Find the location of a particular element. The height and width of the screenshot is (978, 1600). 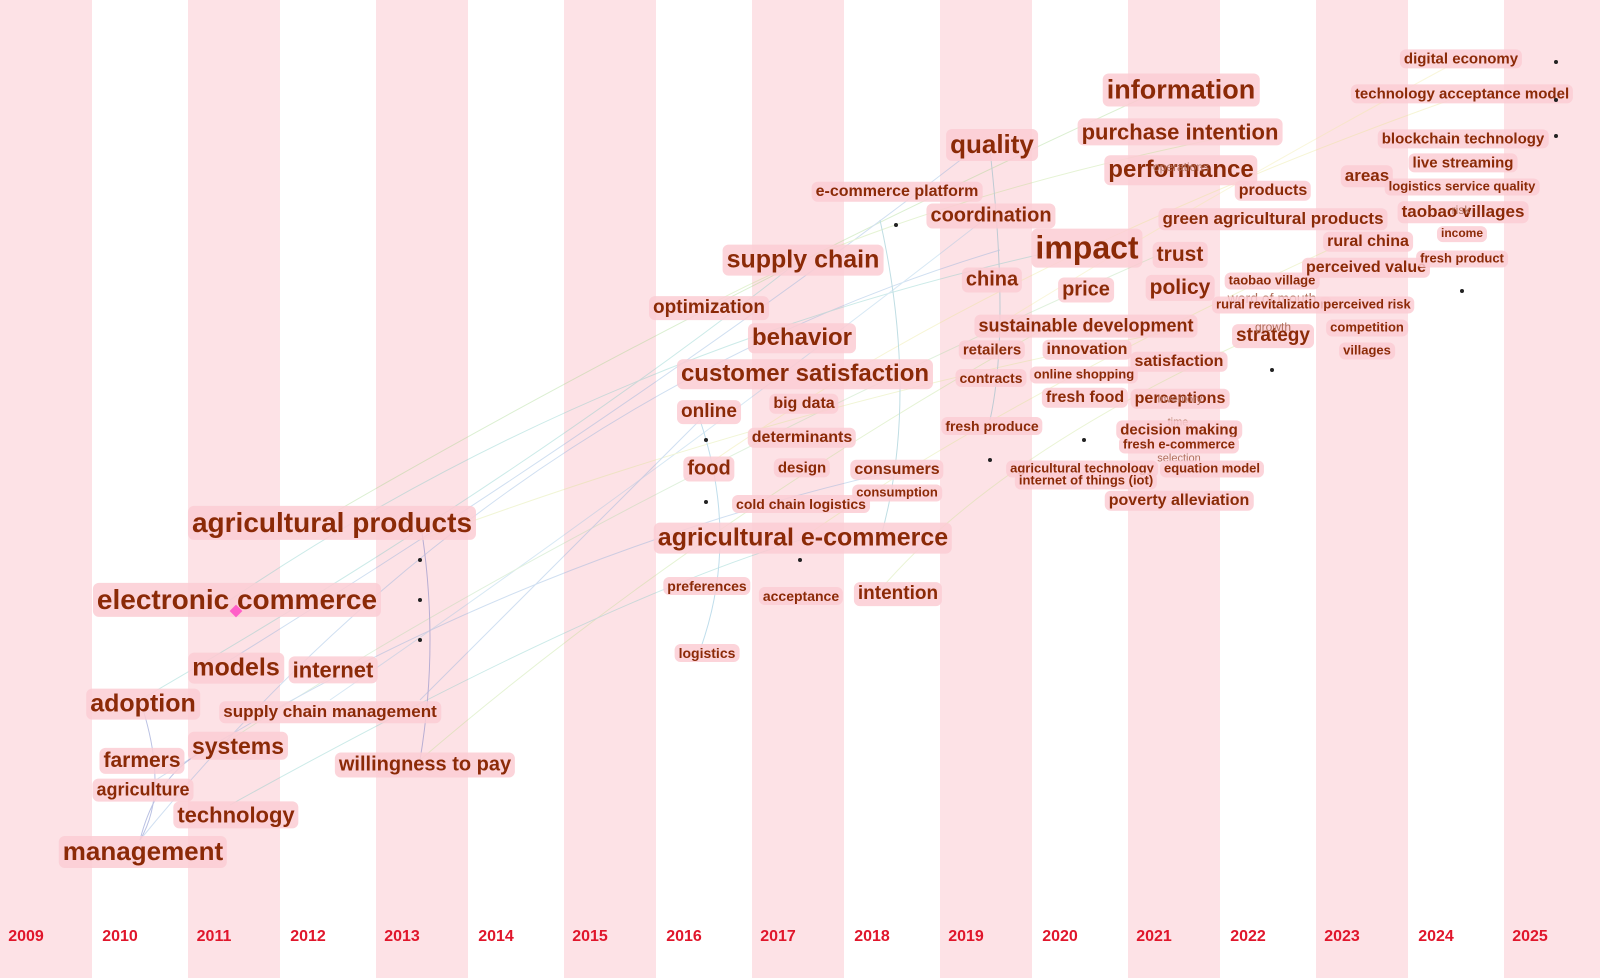

keyword-label: rural china is located at coordinates (1368, 242).